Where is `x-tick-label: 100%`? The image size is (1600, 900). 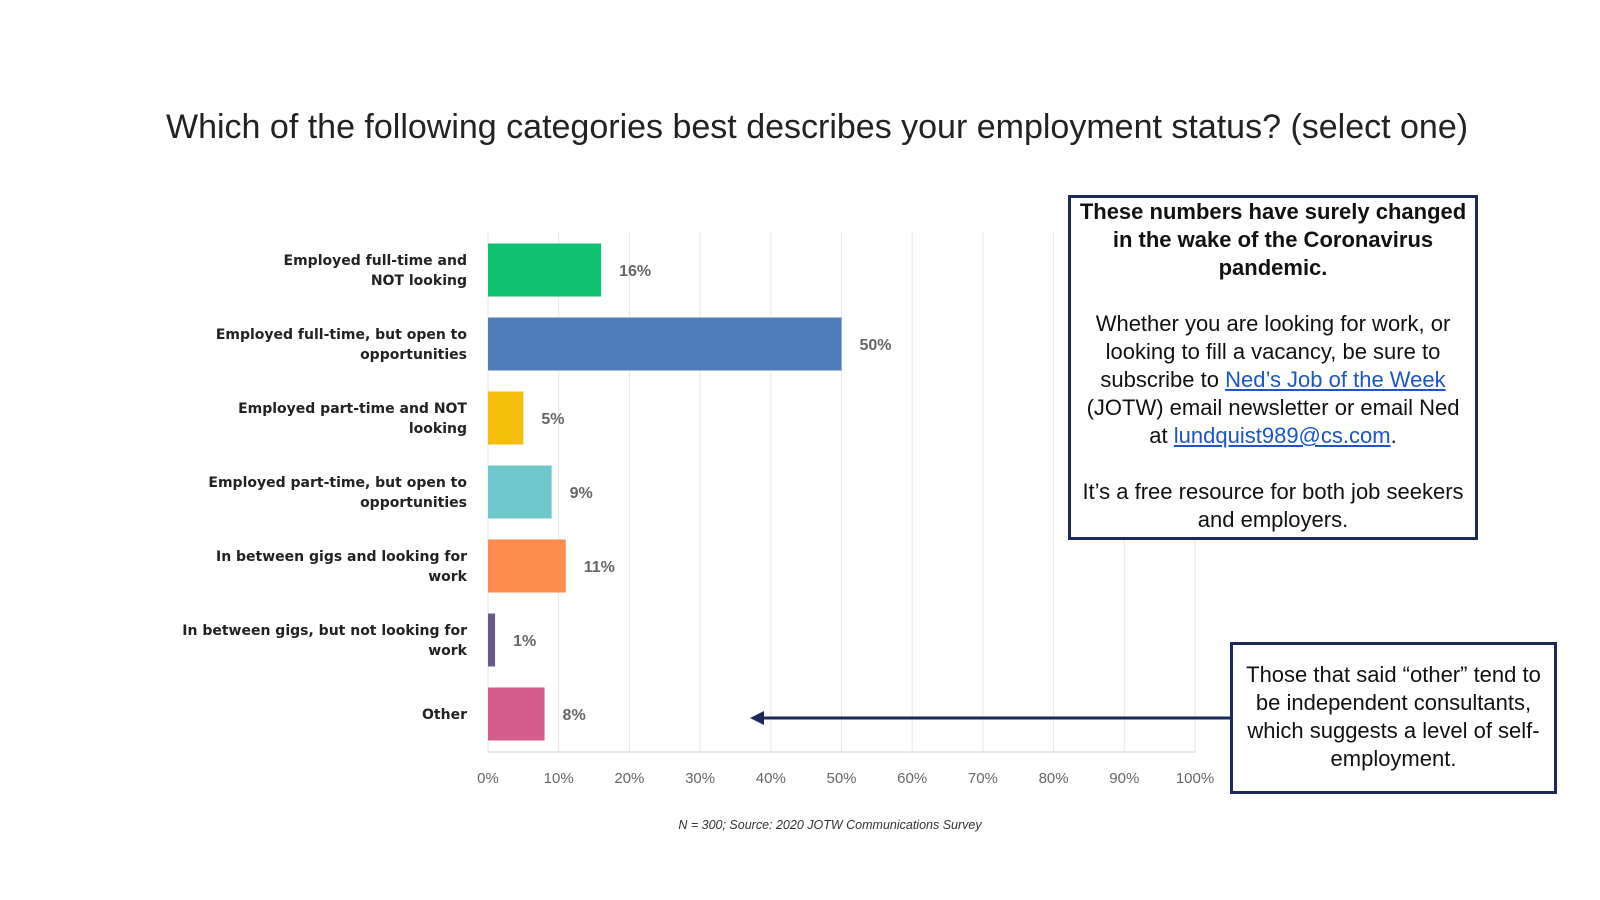 x-tick-label: 100% is located at coordinates (1195, 778).